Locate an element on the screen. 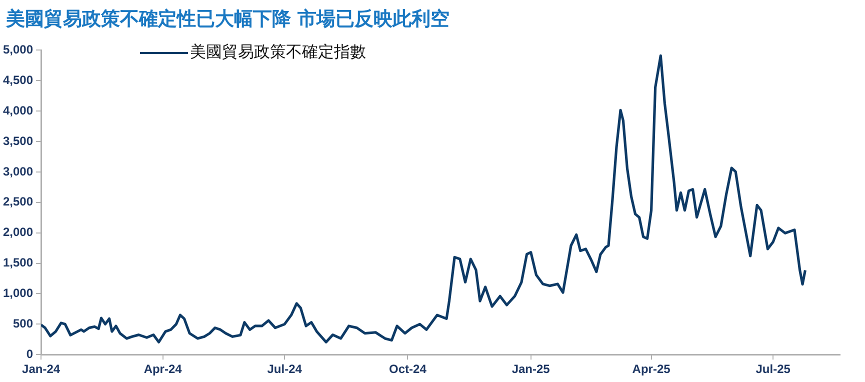  y-tick-label: 4,500 is located at coordinates (18, 79).